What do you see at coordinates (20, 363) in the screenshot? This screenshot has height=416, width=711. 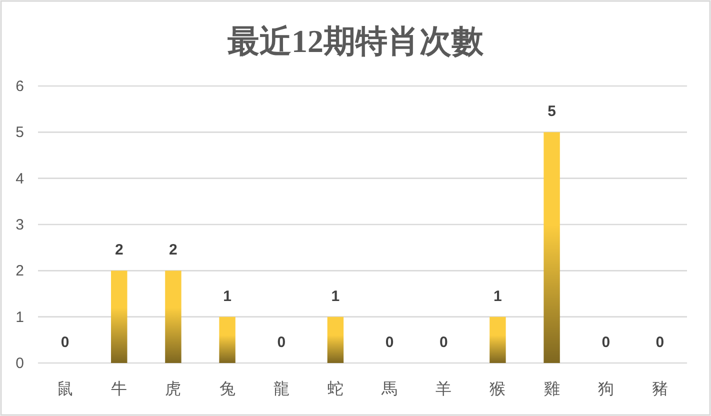 I see `y-tick-label: 0` at bounding box center [20, 363].